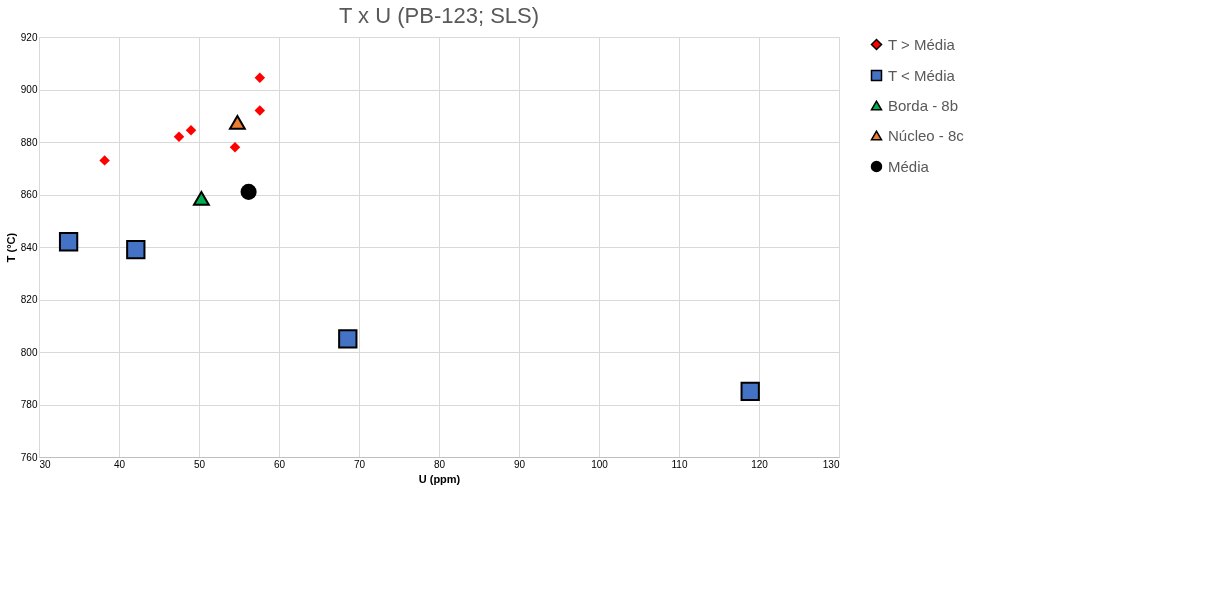 The image size is (1223, 589). I want to click on y-tick-label: 780, so click(29, 404).